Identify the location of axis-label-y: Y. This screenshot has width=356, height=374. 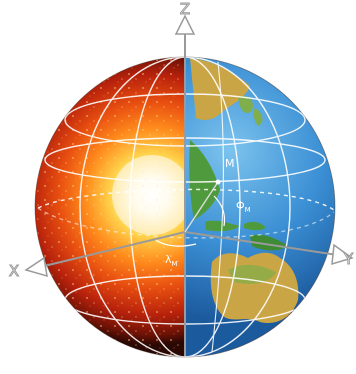
(348, 259).